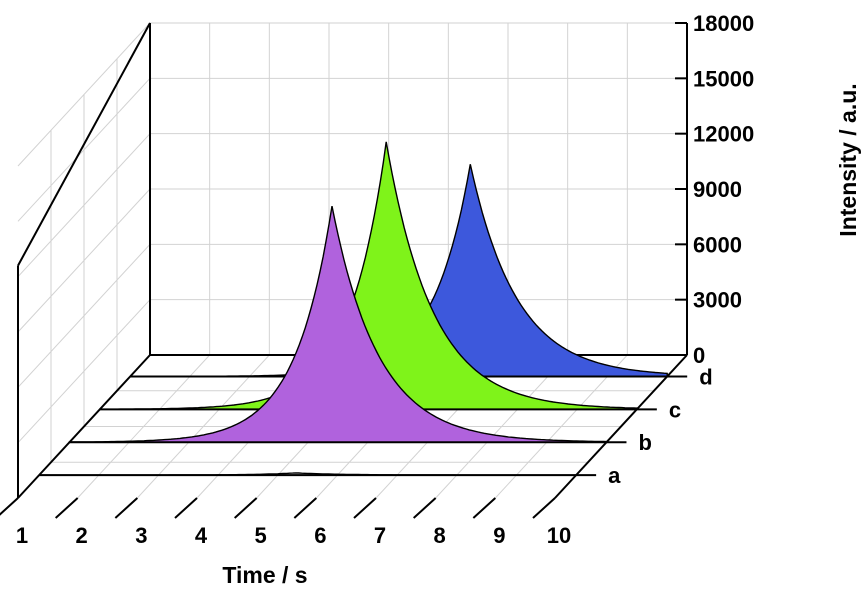 Image resolution: width=868 pixels, height=590 pixels. Describe the element at coordinates (82, 535) in the screenshot. I see `x-tick-label: 2` at that location.